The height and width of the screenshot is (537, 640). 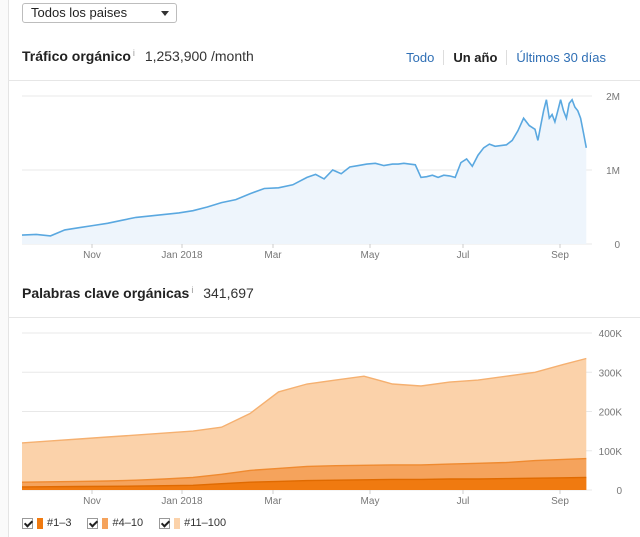 What do you see at coordinates (420, 57) in the screenshot?
I see `tab-todo: Todo` at bounding box center [420, 57].